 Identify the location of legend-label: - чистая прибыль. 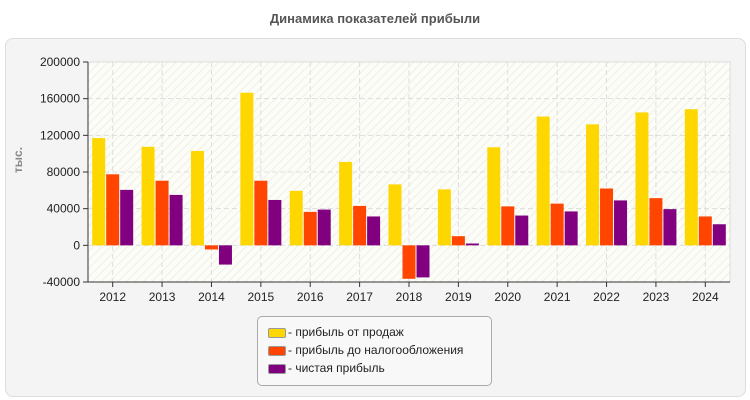
(336, 368).